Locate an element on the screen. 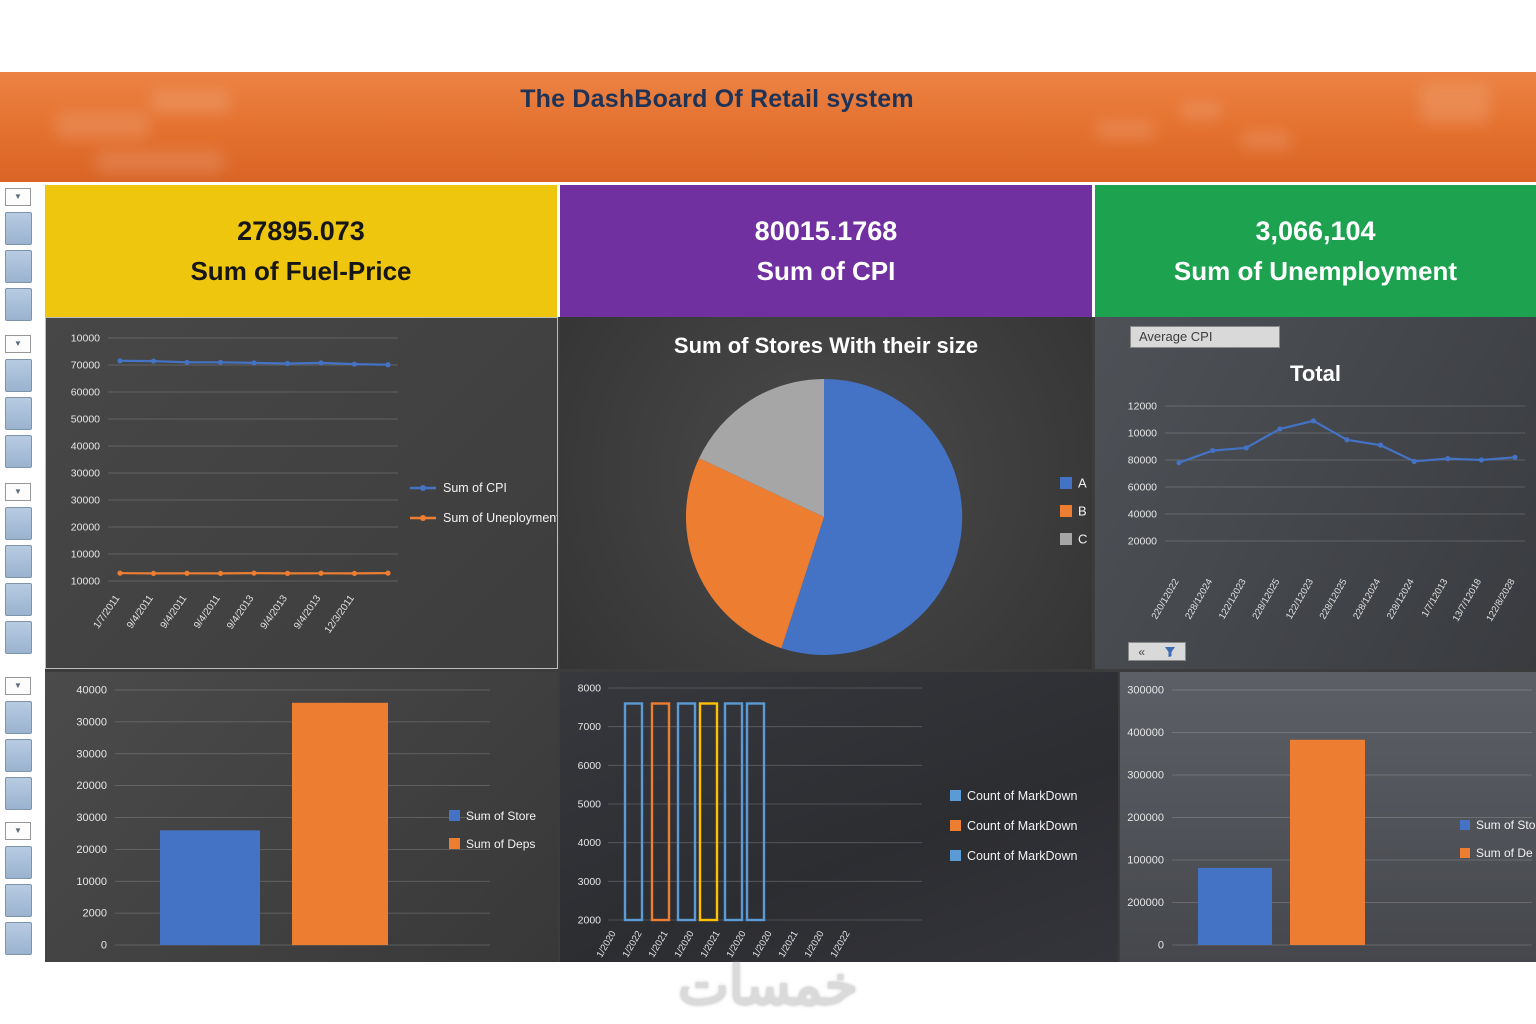 The image size is (1536, 1024). svg-text: 1/7/2011 is located at coordinates (107, 612).